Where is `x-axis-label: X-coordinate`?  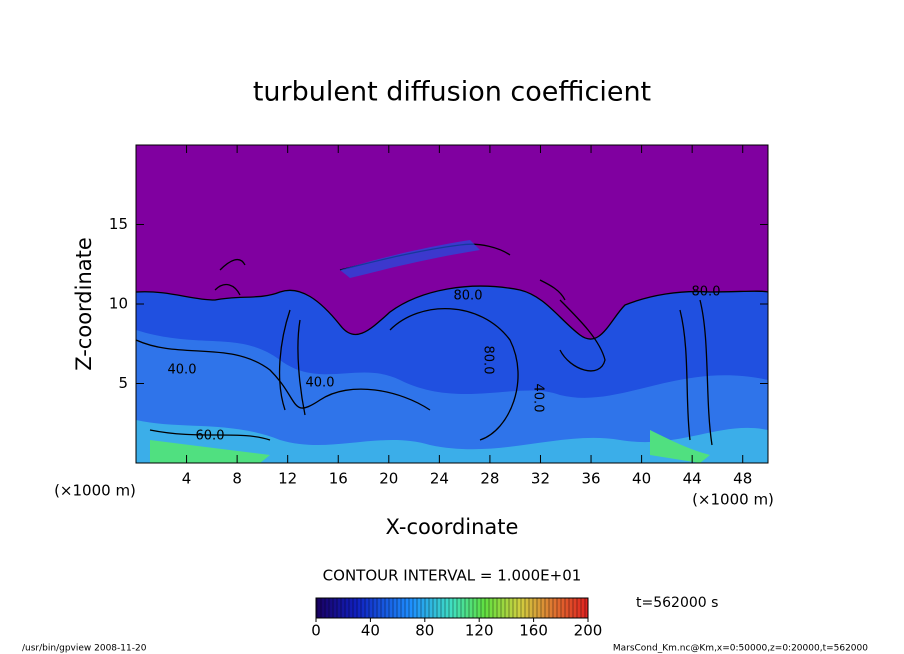
x-axis-label: X-coordinate is located at coordinates (452, 527).